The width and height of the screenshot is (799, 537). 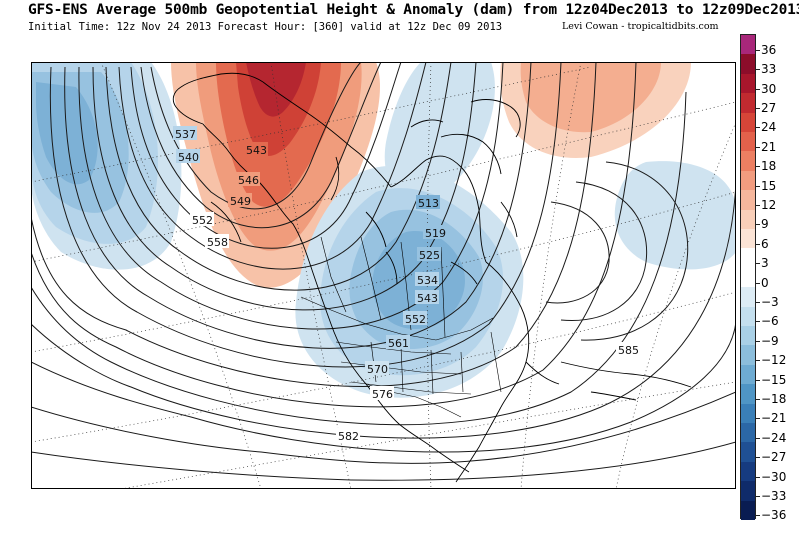 What do you see at coordinates (765, 243) in the screenshot?
I see `colorbar-label: 6` at bounding box center [765, 243].